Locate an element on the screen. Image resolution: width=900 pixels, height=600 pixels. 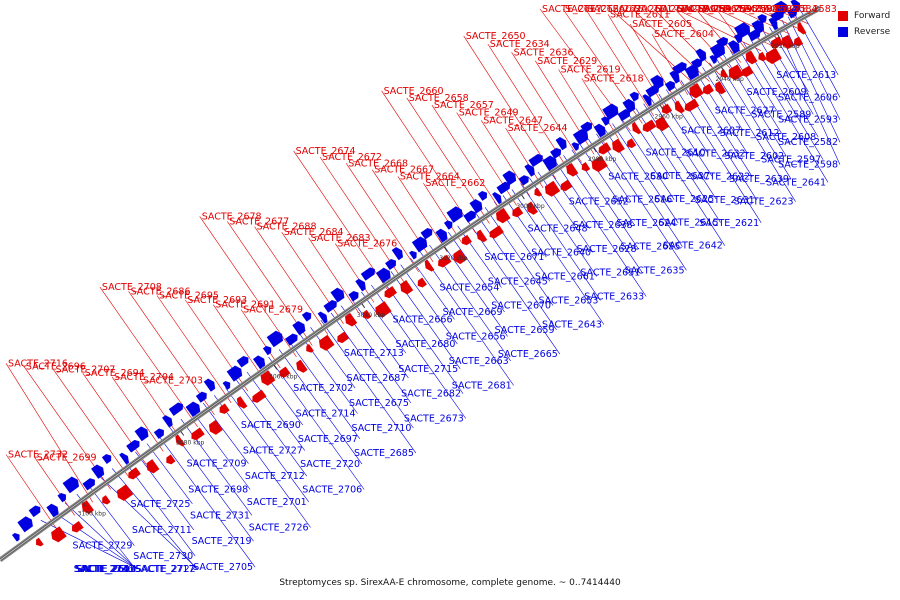
reverse-swatch is located at coordinates (843, 32).